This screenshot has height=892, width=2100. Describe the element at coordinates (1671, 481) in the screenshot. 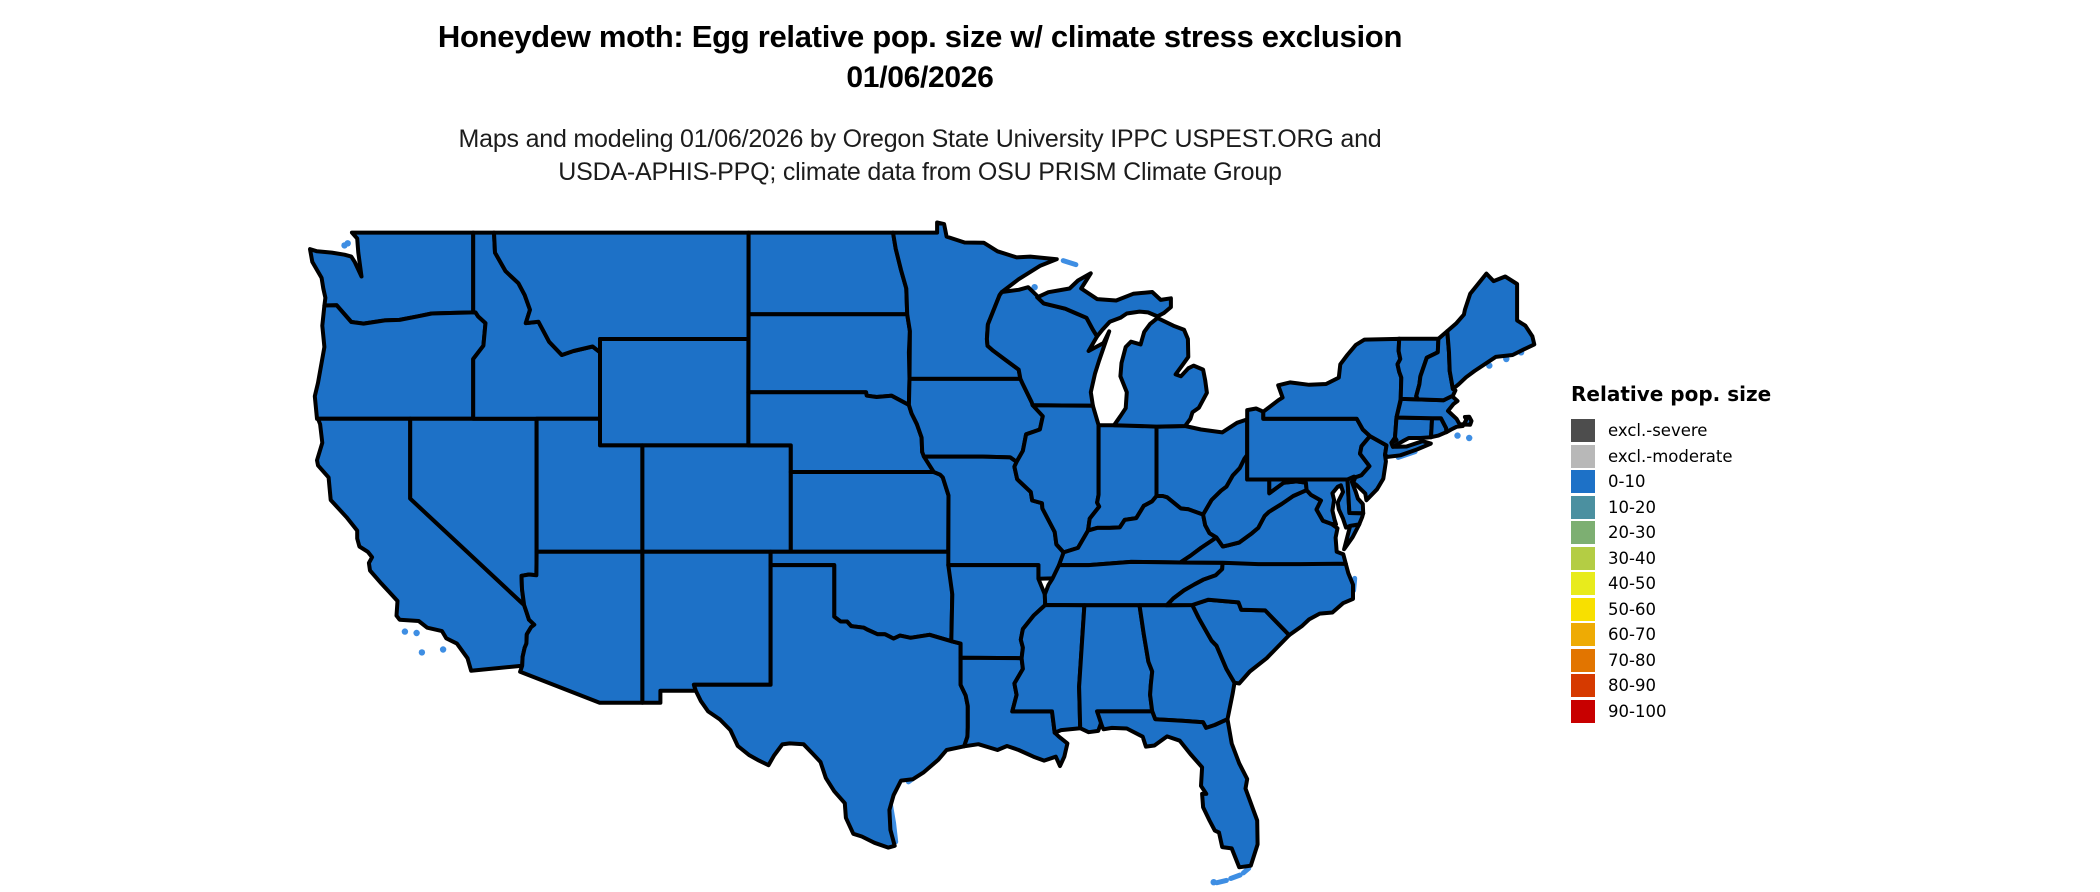

I see `legend-item-0-10: 0-10` at that location.